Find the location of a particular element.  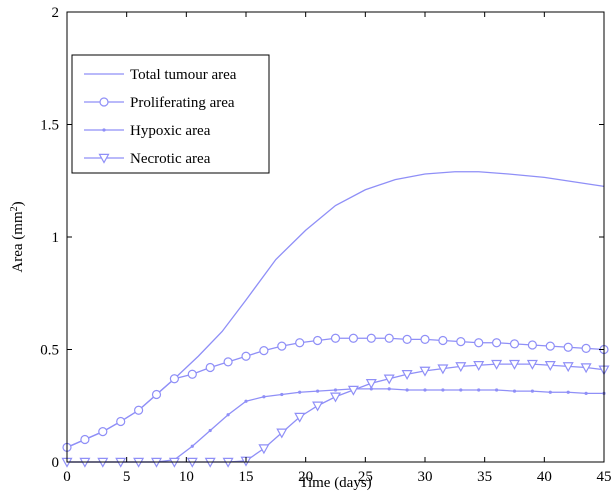

x-tick-label: 15 is located at coordinates (246, 477).